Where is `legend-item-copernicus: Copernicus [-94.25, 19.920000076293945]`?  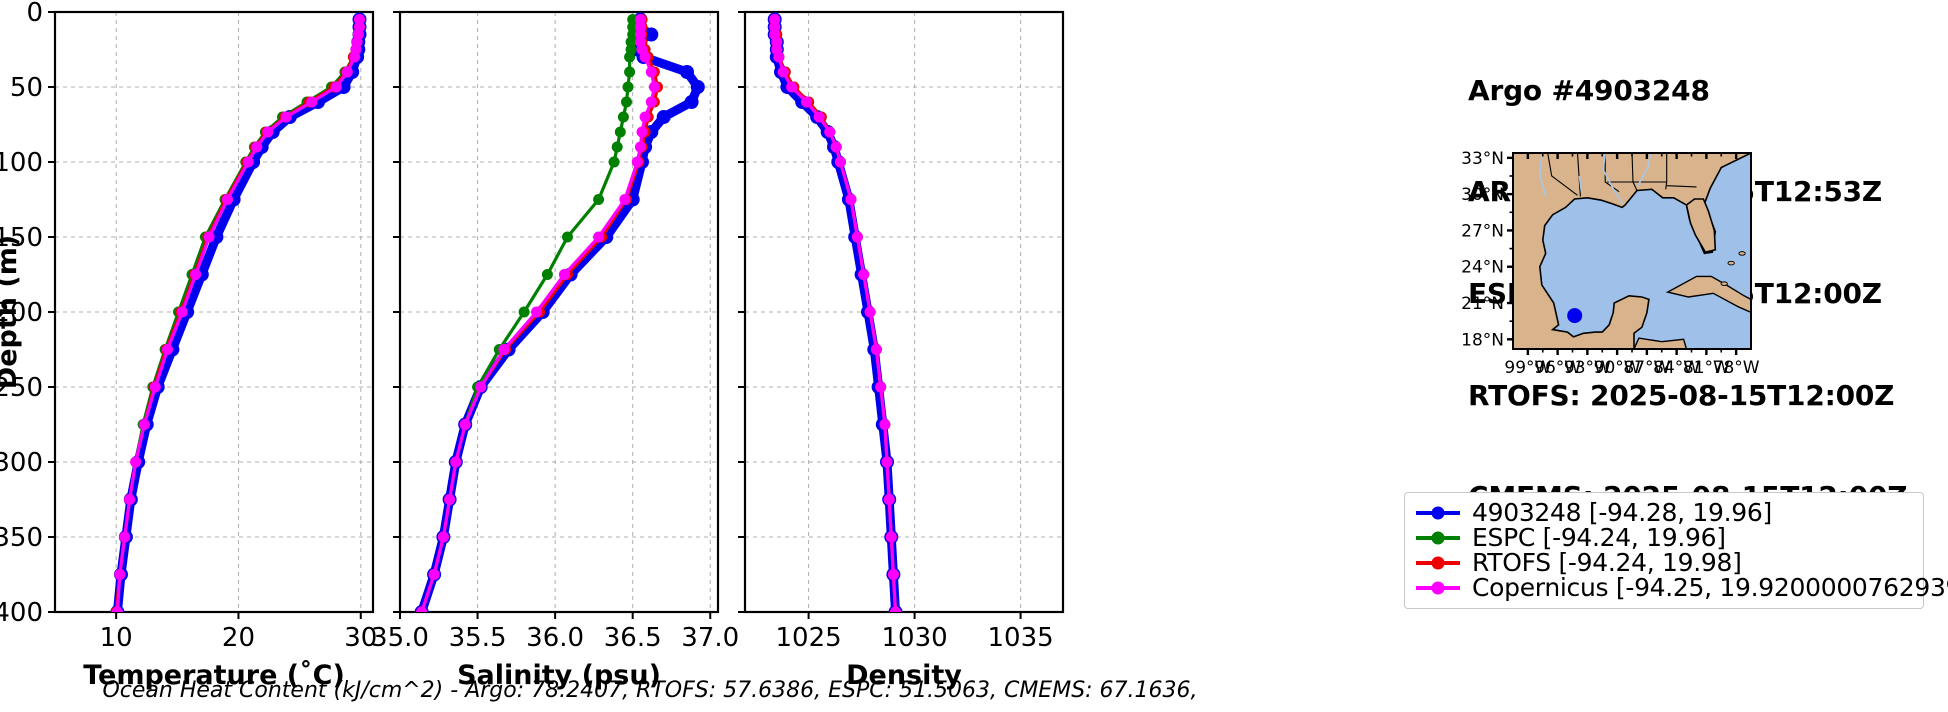 legend-item-copernicus: Copernicus [-94.25, 19.920000076293945] is located at coordinates (1681, 587).